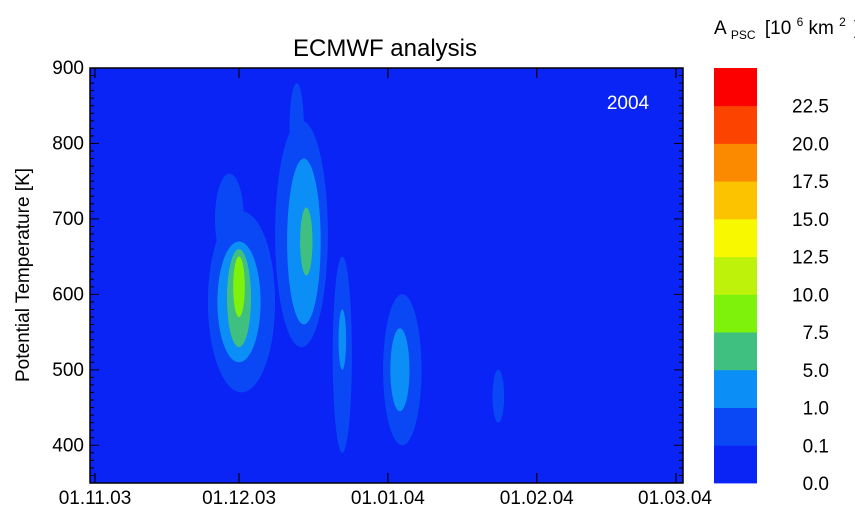 The image size is (855, 514). What do you see at coordinates (239, 498) in the screenshot?
I see `x-tick-label: 01.12.03` at bounding box center [239, 498].